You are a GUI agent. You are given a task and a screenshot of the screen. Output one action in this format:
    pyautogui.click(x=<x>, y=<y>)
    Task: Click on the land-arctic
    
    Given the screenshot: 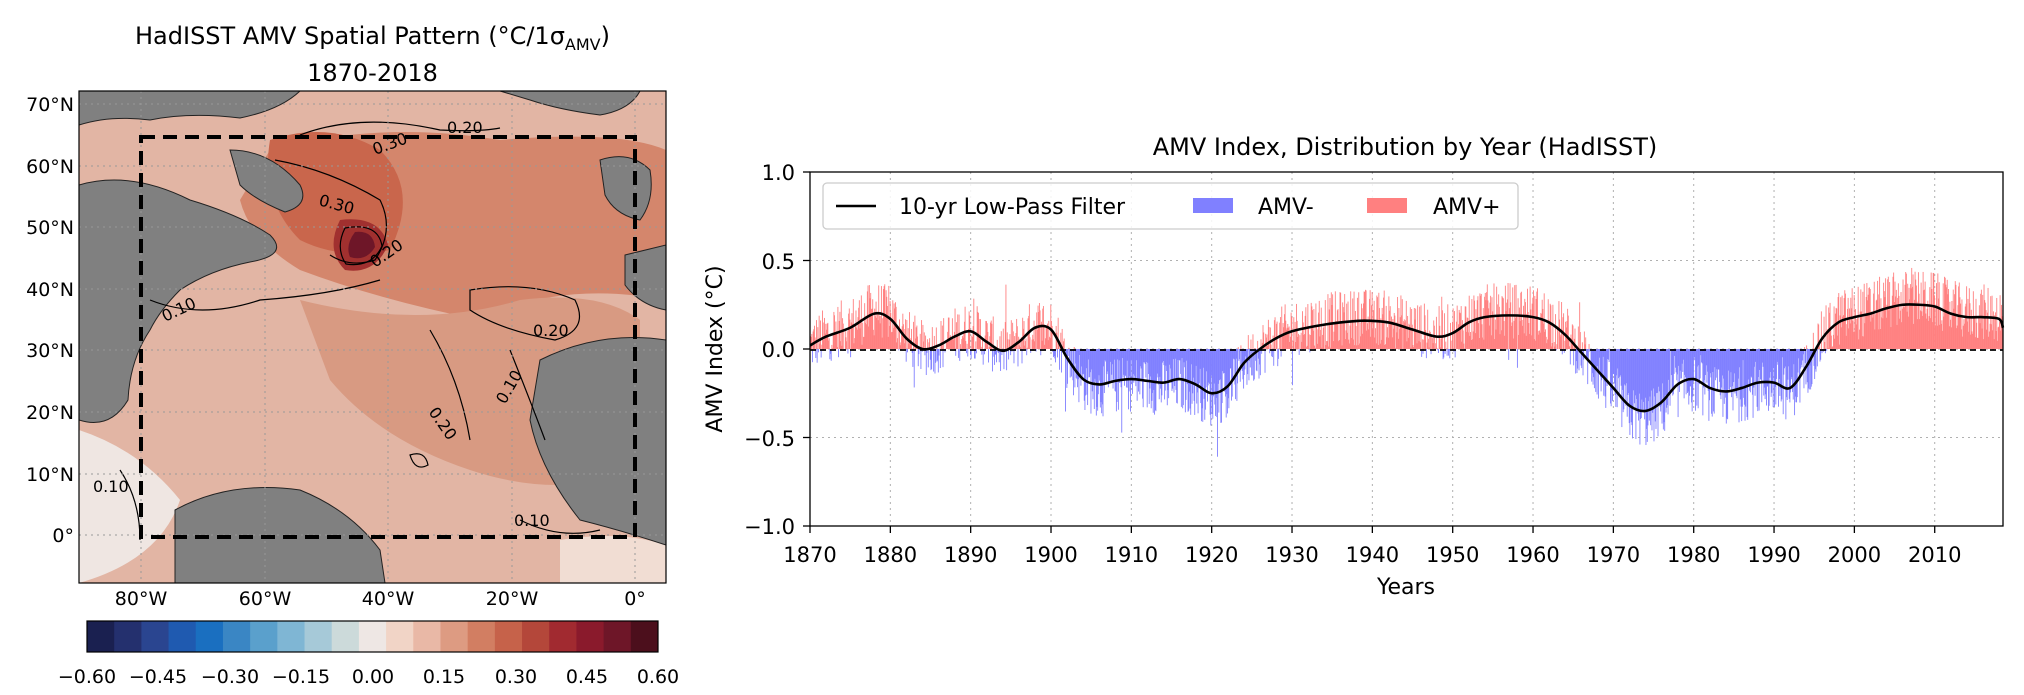 What is the action you would take?
    pyautogui.click(x=190, y=108)
    